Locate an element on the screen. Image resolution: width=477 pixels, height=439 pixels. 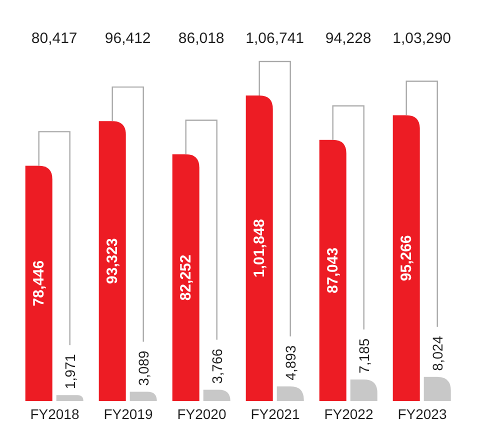
data-label: 95,266 is located at coordinates (406, 258).